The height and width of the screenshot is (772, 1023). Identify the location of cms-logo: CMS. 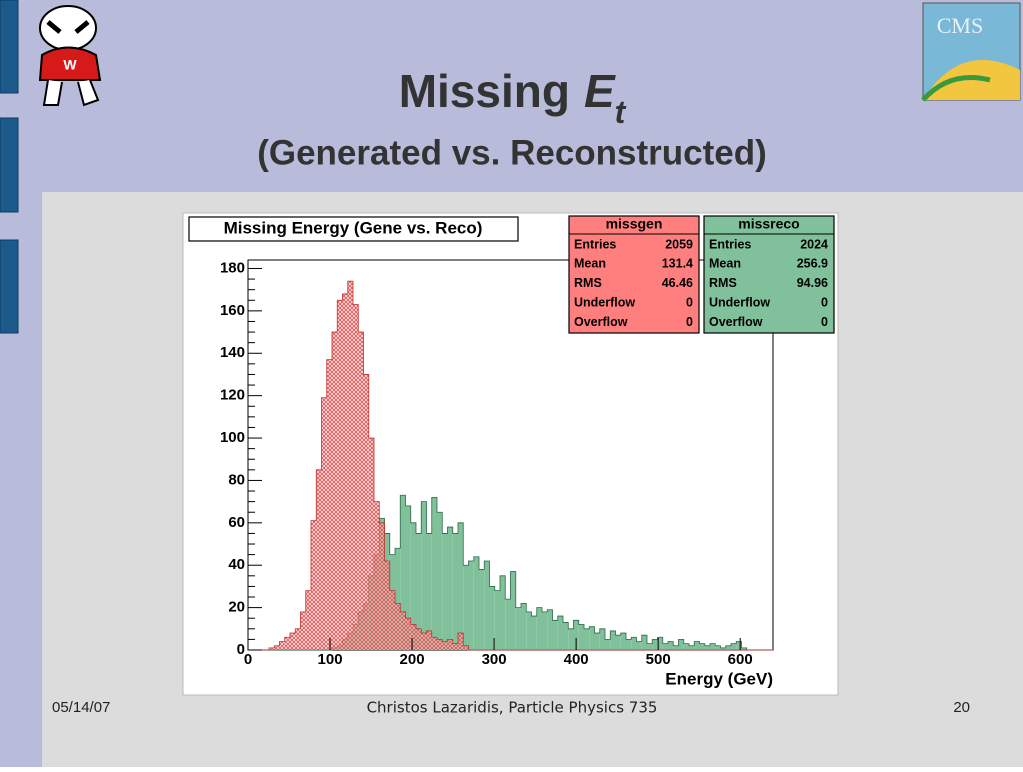
(971, 52).